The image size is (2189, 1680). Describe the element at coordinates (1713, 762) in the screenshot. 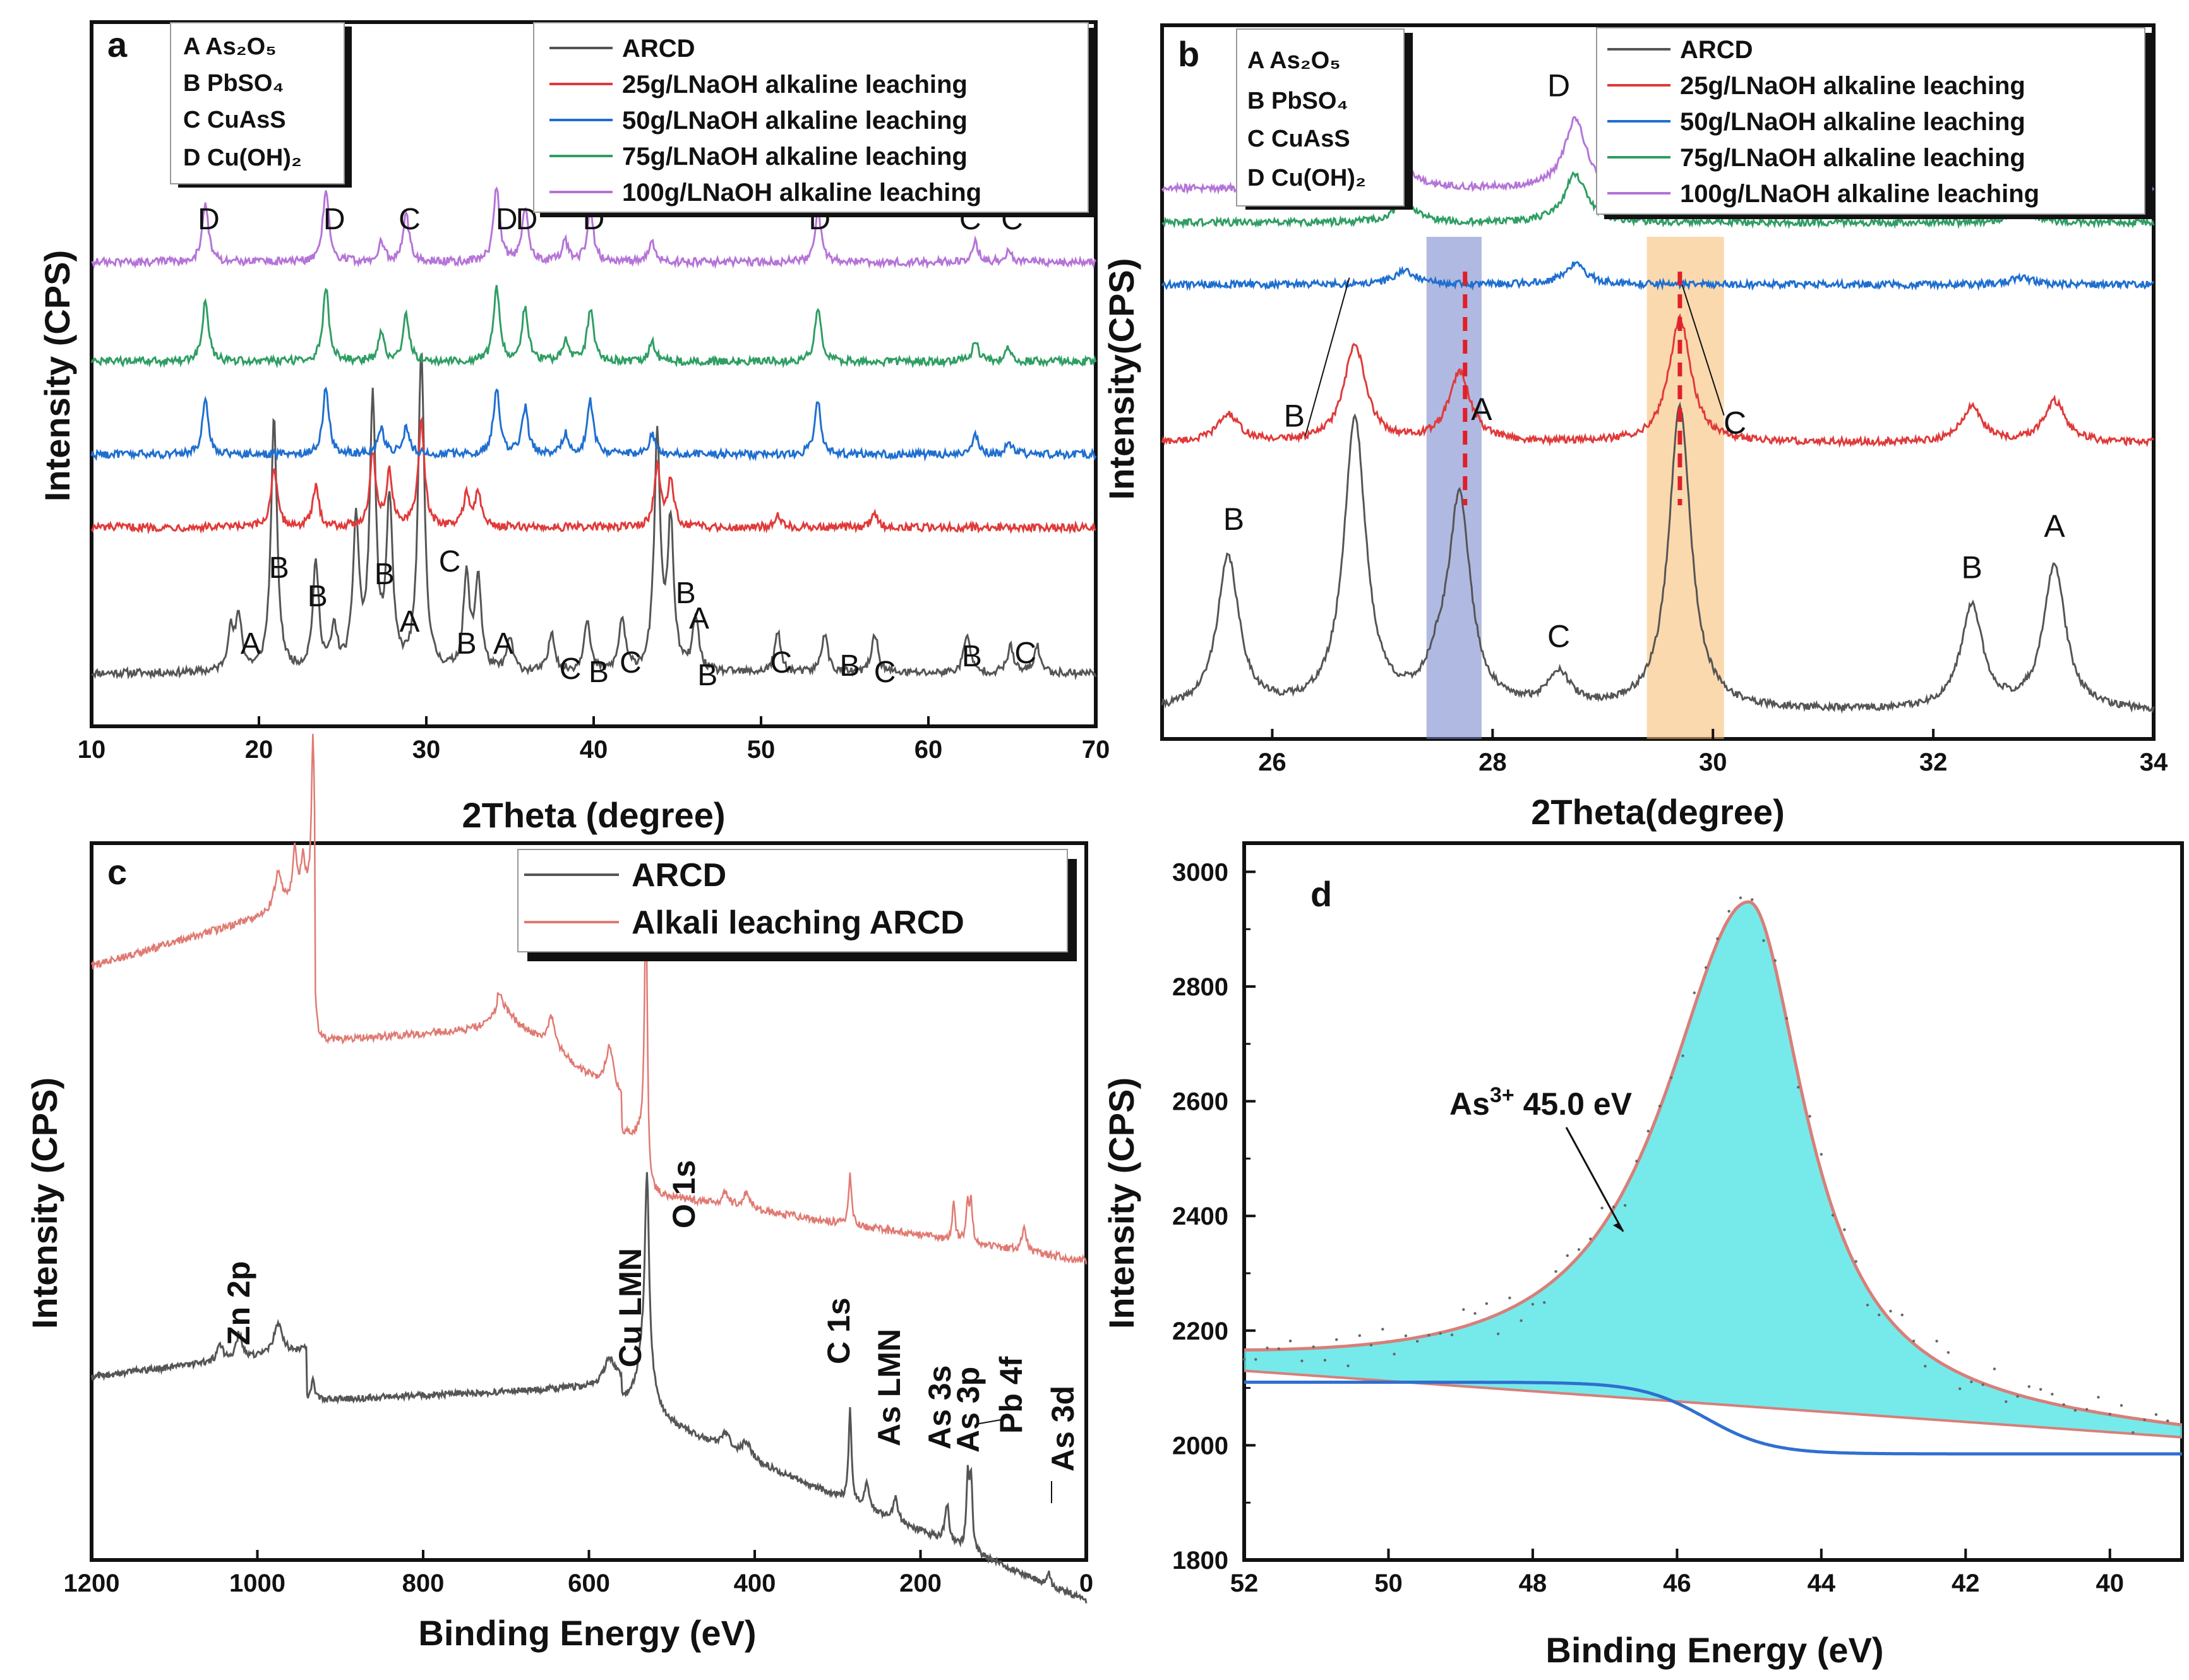

I see `b-xtick-label-2: 30` at that location.